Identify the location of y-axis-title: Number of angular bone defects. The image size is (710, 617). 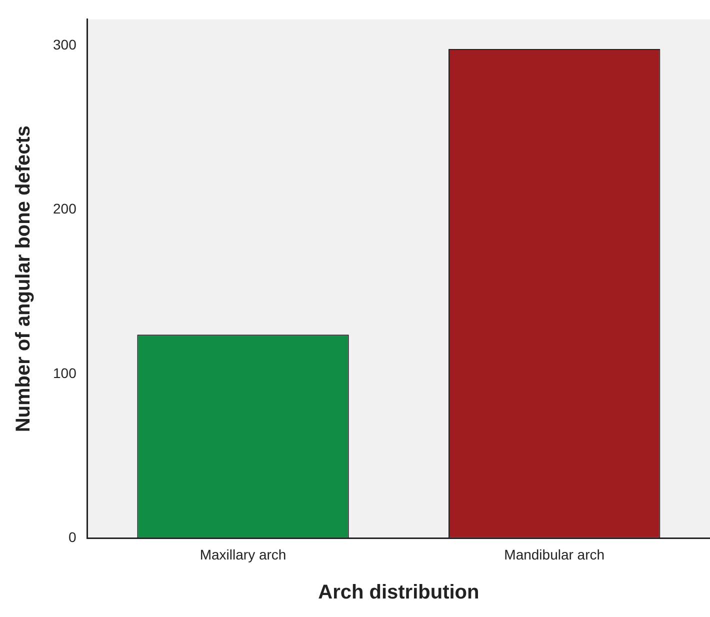
(23, 278).